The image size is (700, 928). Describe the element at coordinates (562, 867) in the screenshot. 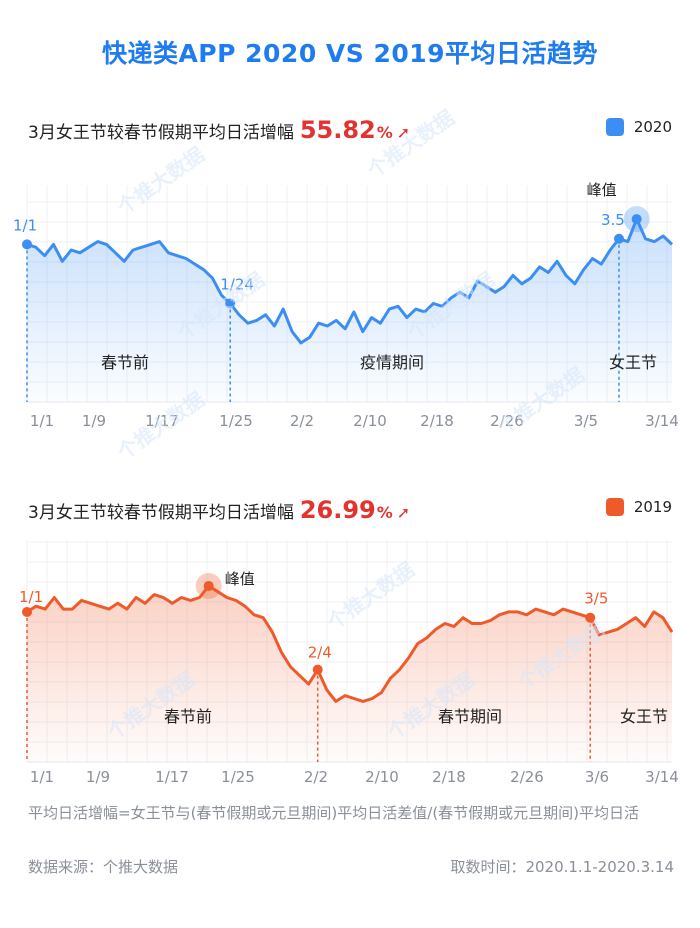

I see `data-period: 取数时间：2020.1.1-2020.3.14` at that location.